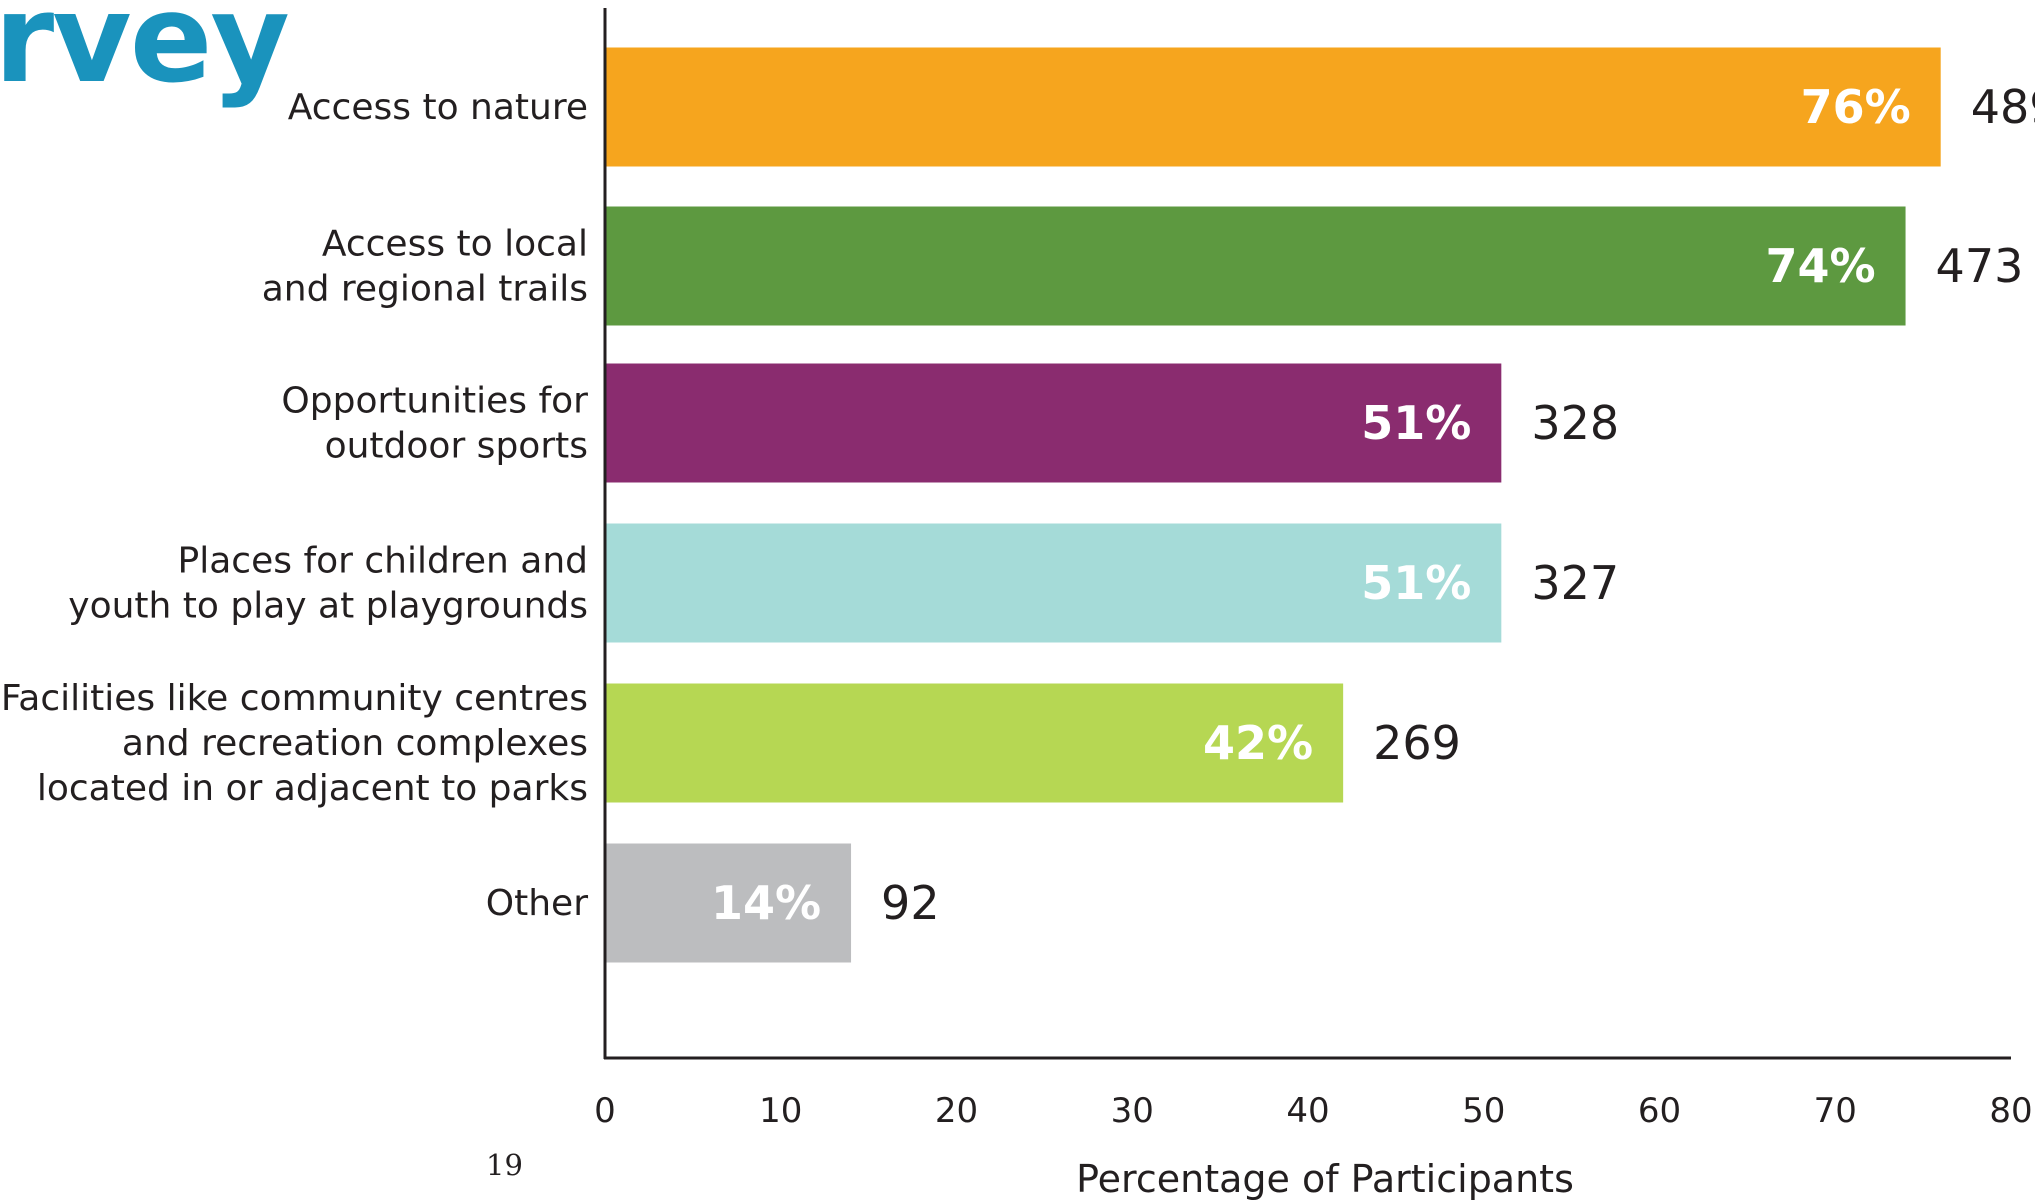  I want to click on x-tick-label-0: 0, so click(605, 1111).